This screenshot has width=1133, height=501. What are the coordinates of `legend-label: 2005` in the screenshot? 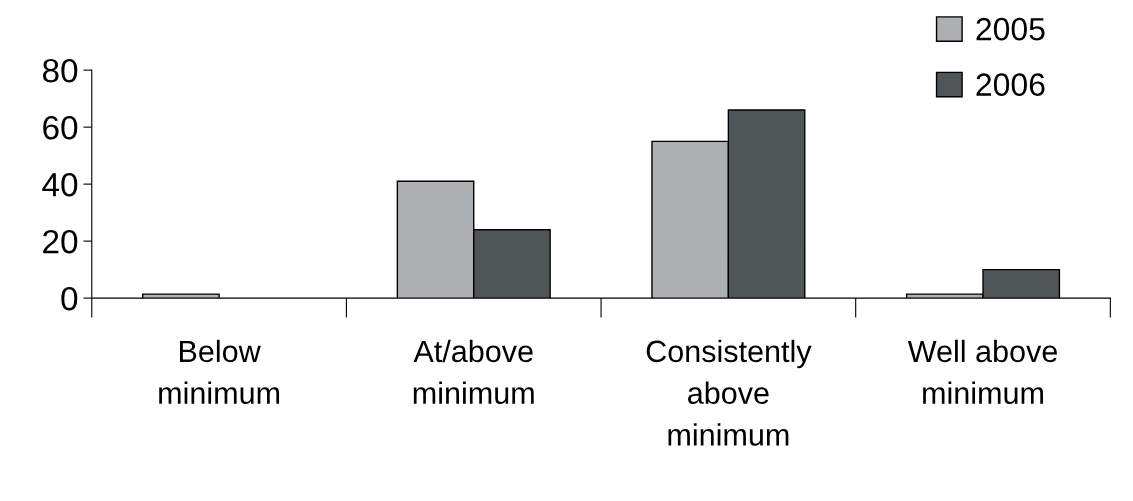 It's located at (1010, 29).